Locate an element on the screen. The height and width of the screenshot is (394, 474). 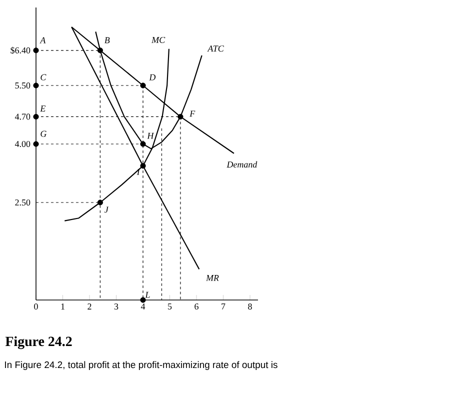
annotation: L is located at coordinates (147, 295).